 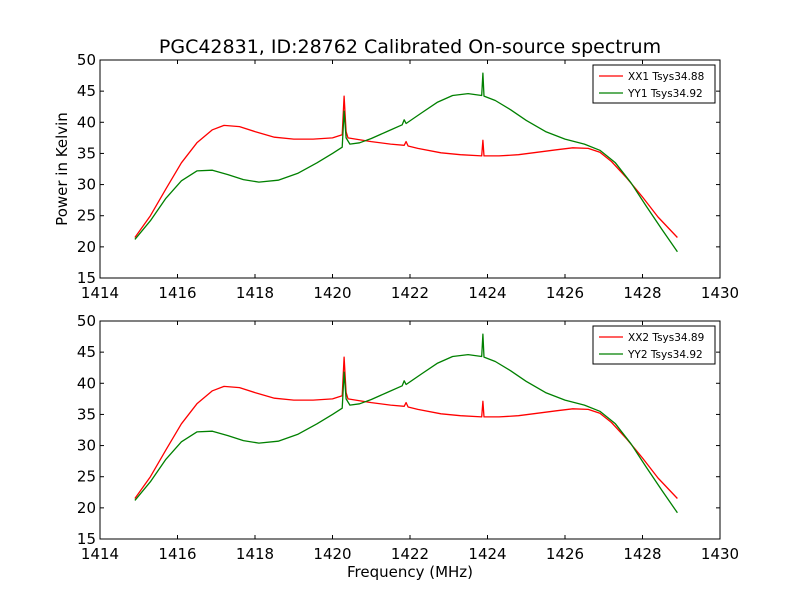 I want to click on legend: XX2 Tsys34.89 YY2 Tsys34.92, so click(x=654, y=345).